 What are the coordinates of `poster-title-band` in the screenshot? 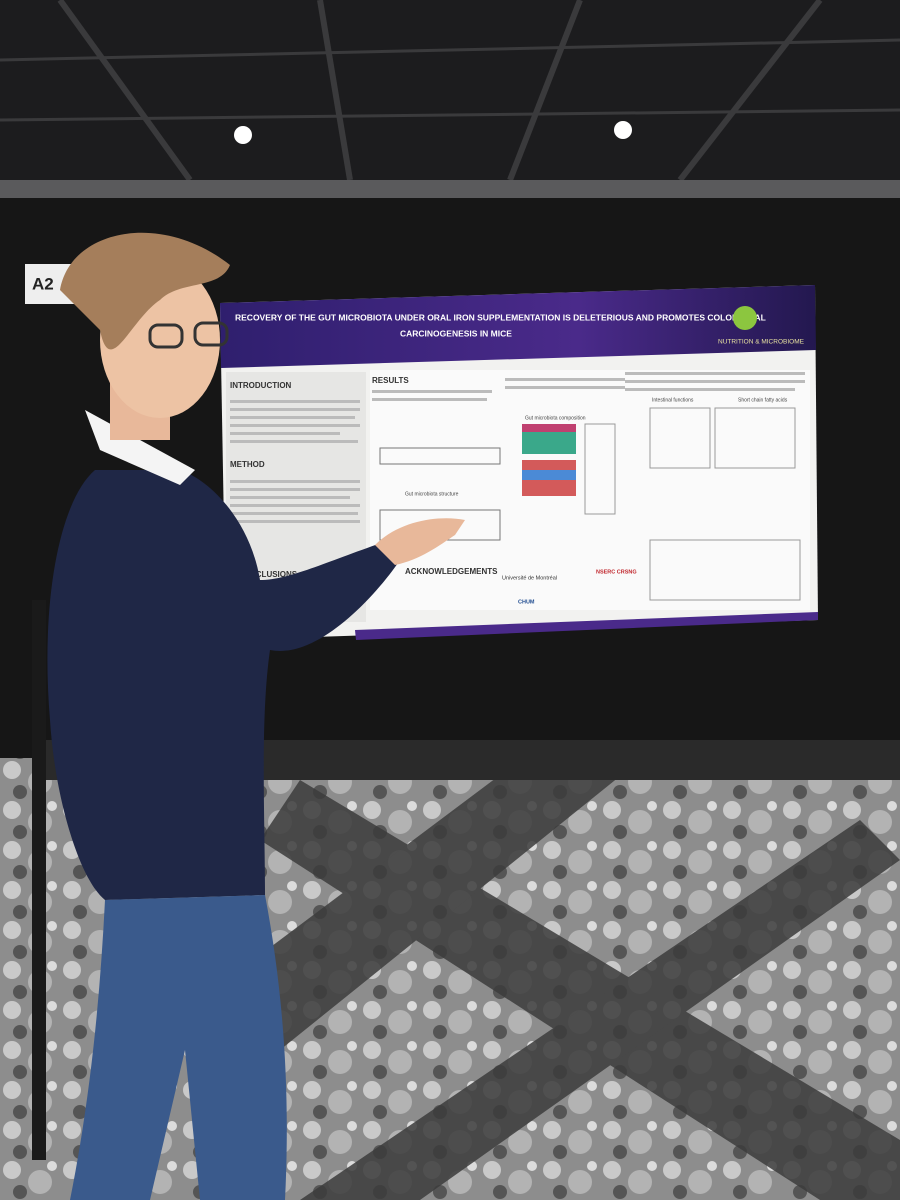 It's located at (518, 326).